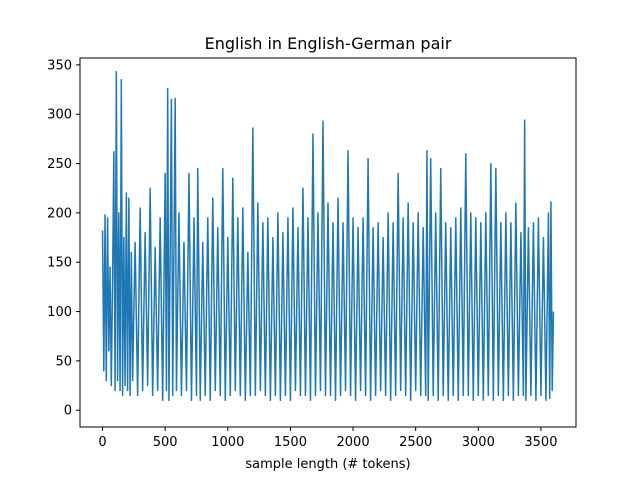  What do you see at coordinates (290, 442) in the screenshot?
I see `x-tick-label: 1500` at bounding box center [290, 442].